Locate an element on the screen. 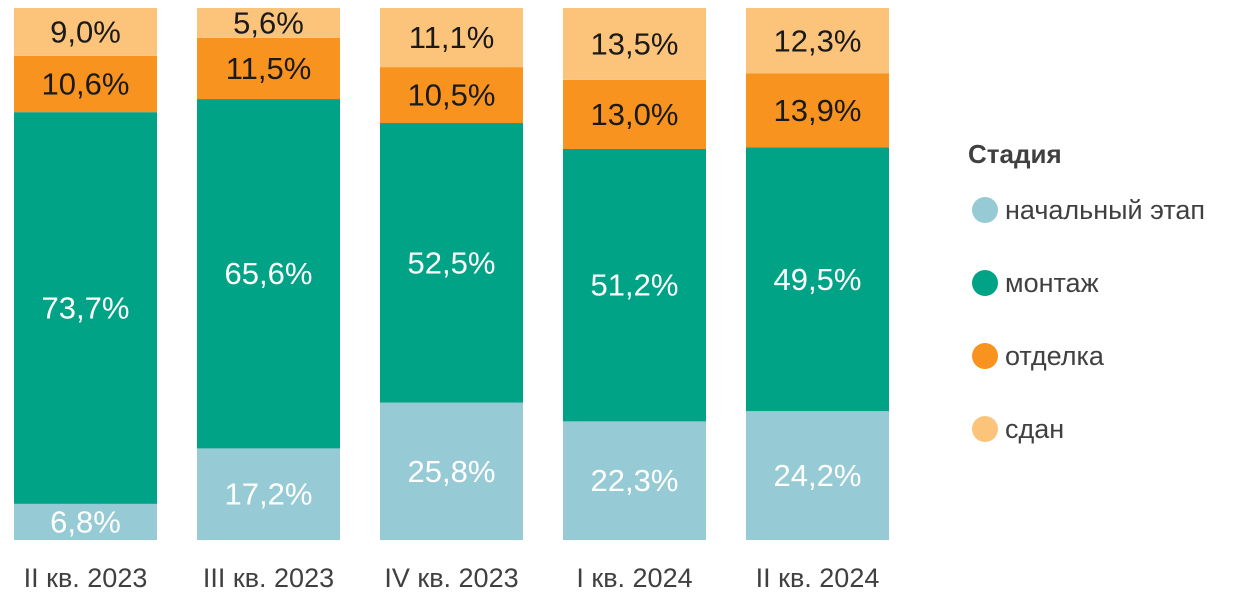  legend-title: Стадия is located at coordinates (1015, 154).